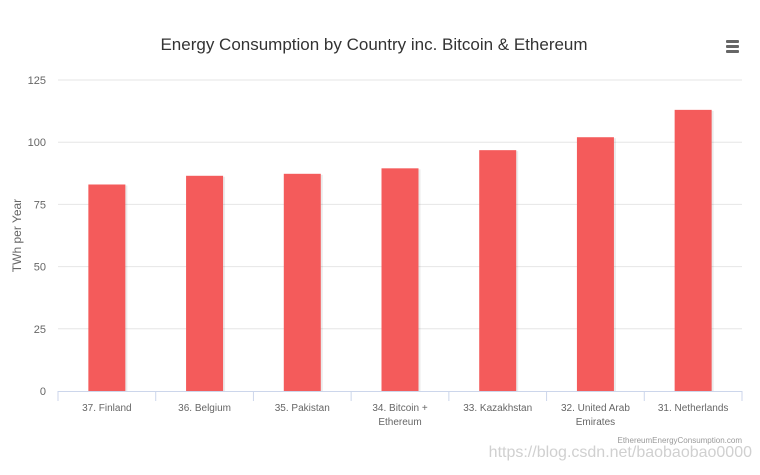 Image resolution: width=760 pixels, height=475 pixels. I want to click on chart-menu-button, so click(733, 47).